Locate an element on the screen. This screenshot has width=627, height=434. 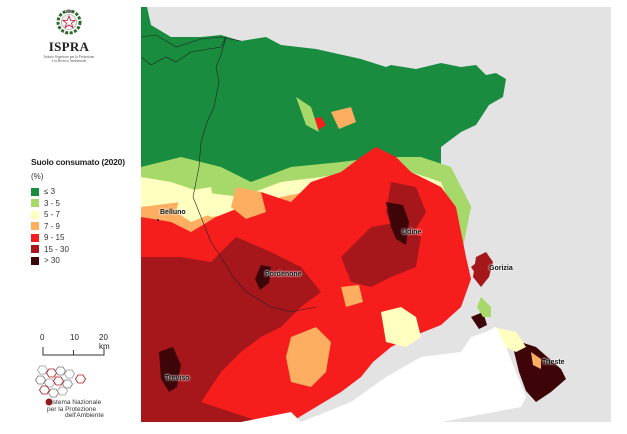
legend-label: 3 - 5 is located at coordinates (52, 203).